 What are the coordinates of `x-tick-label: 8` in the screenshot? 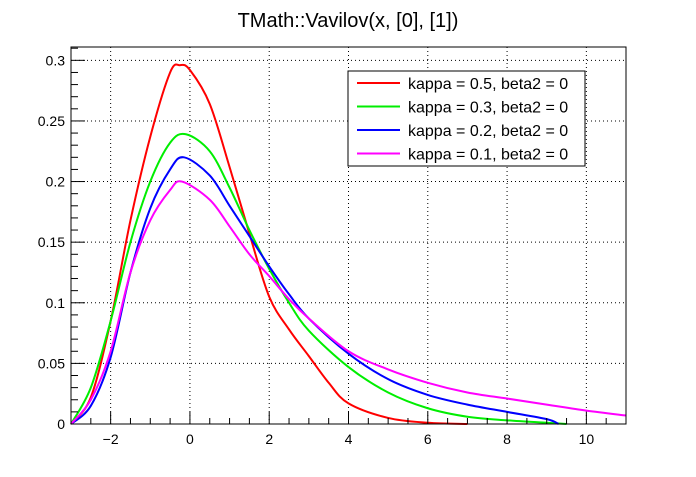 It's located at (507, 439).